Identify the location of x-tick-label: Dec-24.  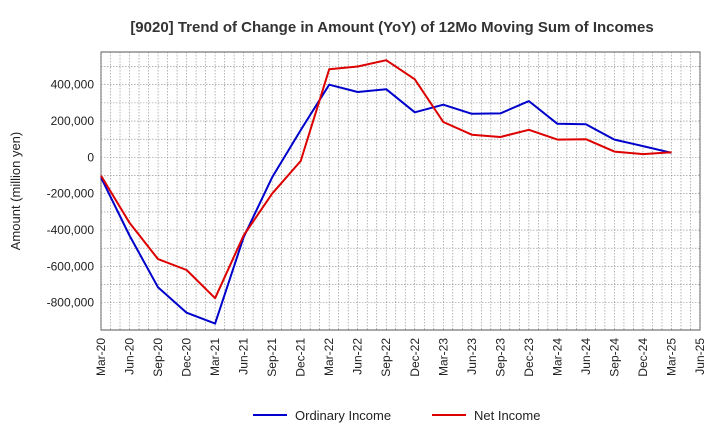
(643, 357).